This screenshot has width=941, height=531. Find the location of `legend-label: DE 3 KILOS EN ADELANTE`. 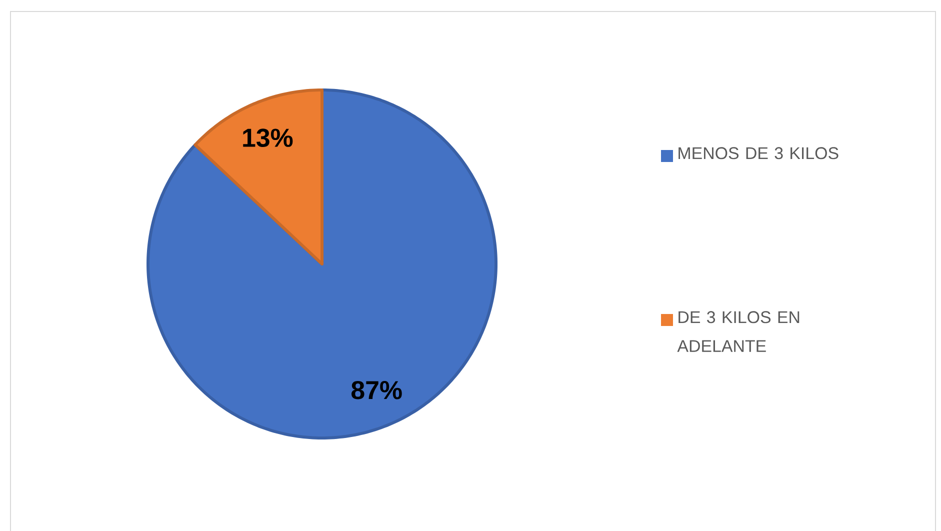

legend-label: DE 3 KILOS EN ADELANTE is located at coordinates (738, 331).